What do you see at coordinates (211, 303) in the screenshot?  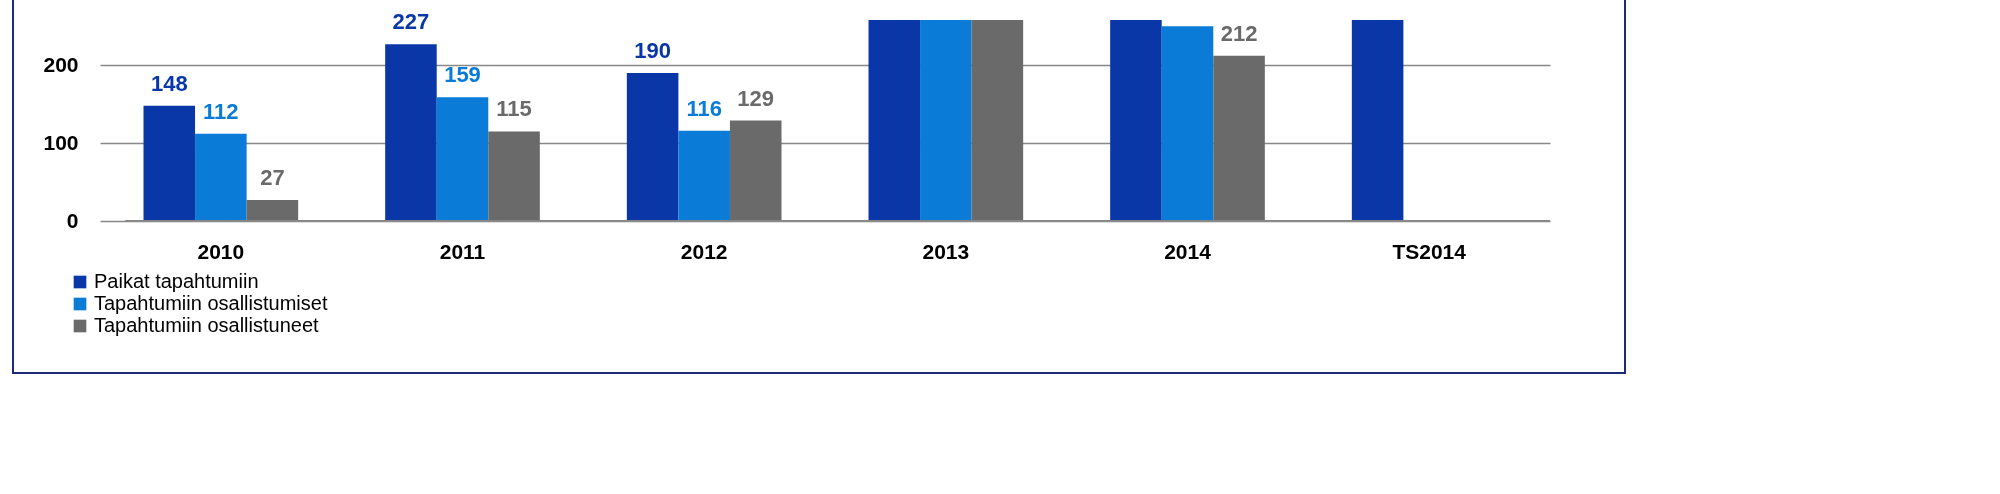 I see `legend-label: Tapahtumiin osallistumiset` at bounding box center [211, 303].